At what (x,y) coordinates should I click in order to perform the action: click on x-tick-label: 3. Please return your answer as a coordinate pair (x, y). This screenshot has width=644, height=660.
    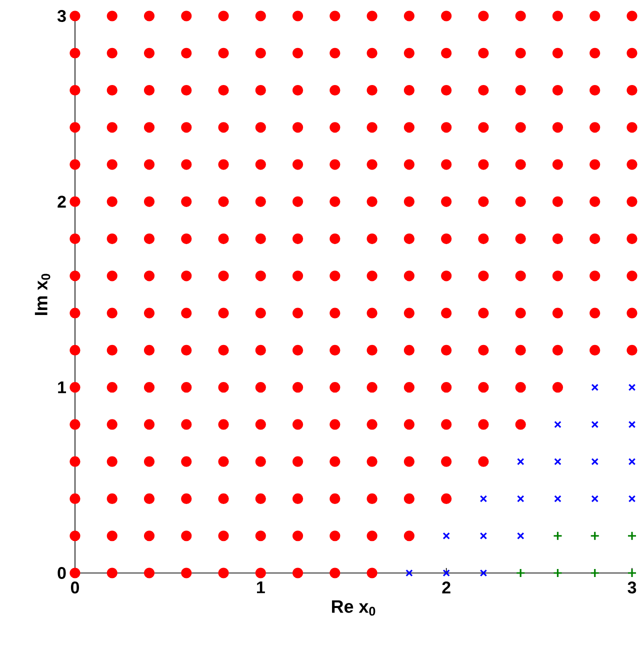
    Looking at the image, I should click on (632, 588).